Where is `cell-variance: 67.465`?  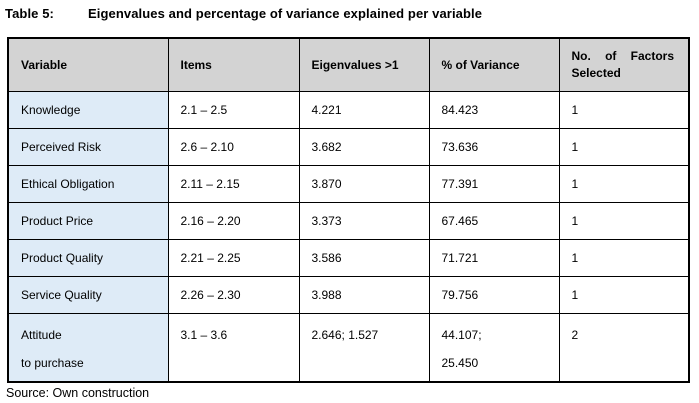
cell-variance: 67.465 is located at coordinates (494, 221).